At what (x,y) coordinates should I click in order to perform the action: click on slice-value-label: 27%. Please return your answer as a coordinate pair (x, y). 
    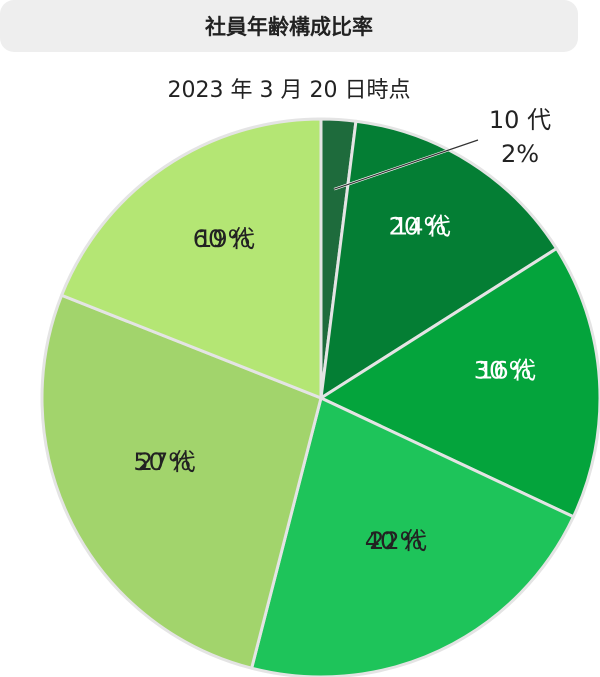
    Looking at the image, I should click on (164, 462).